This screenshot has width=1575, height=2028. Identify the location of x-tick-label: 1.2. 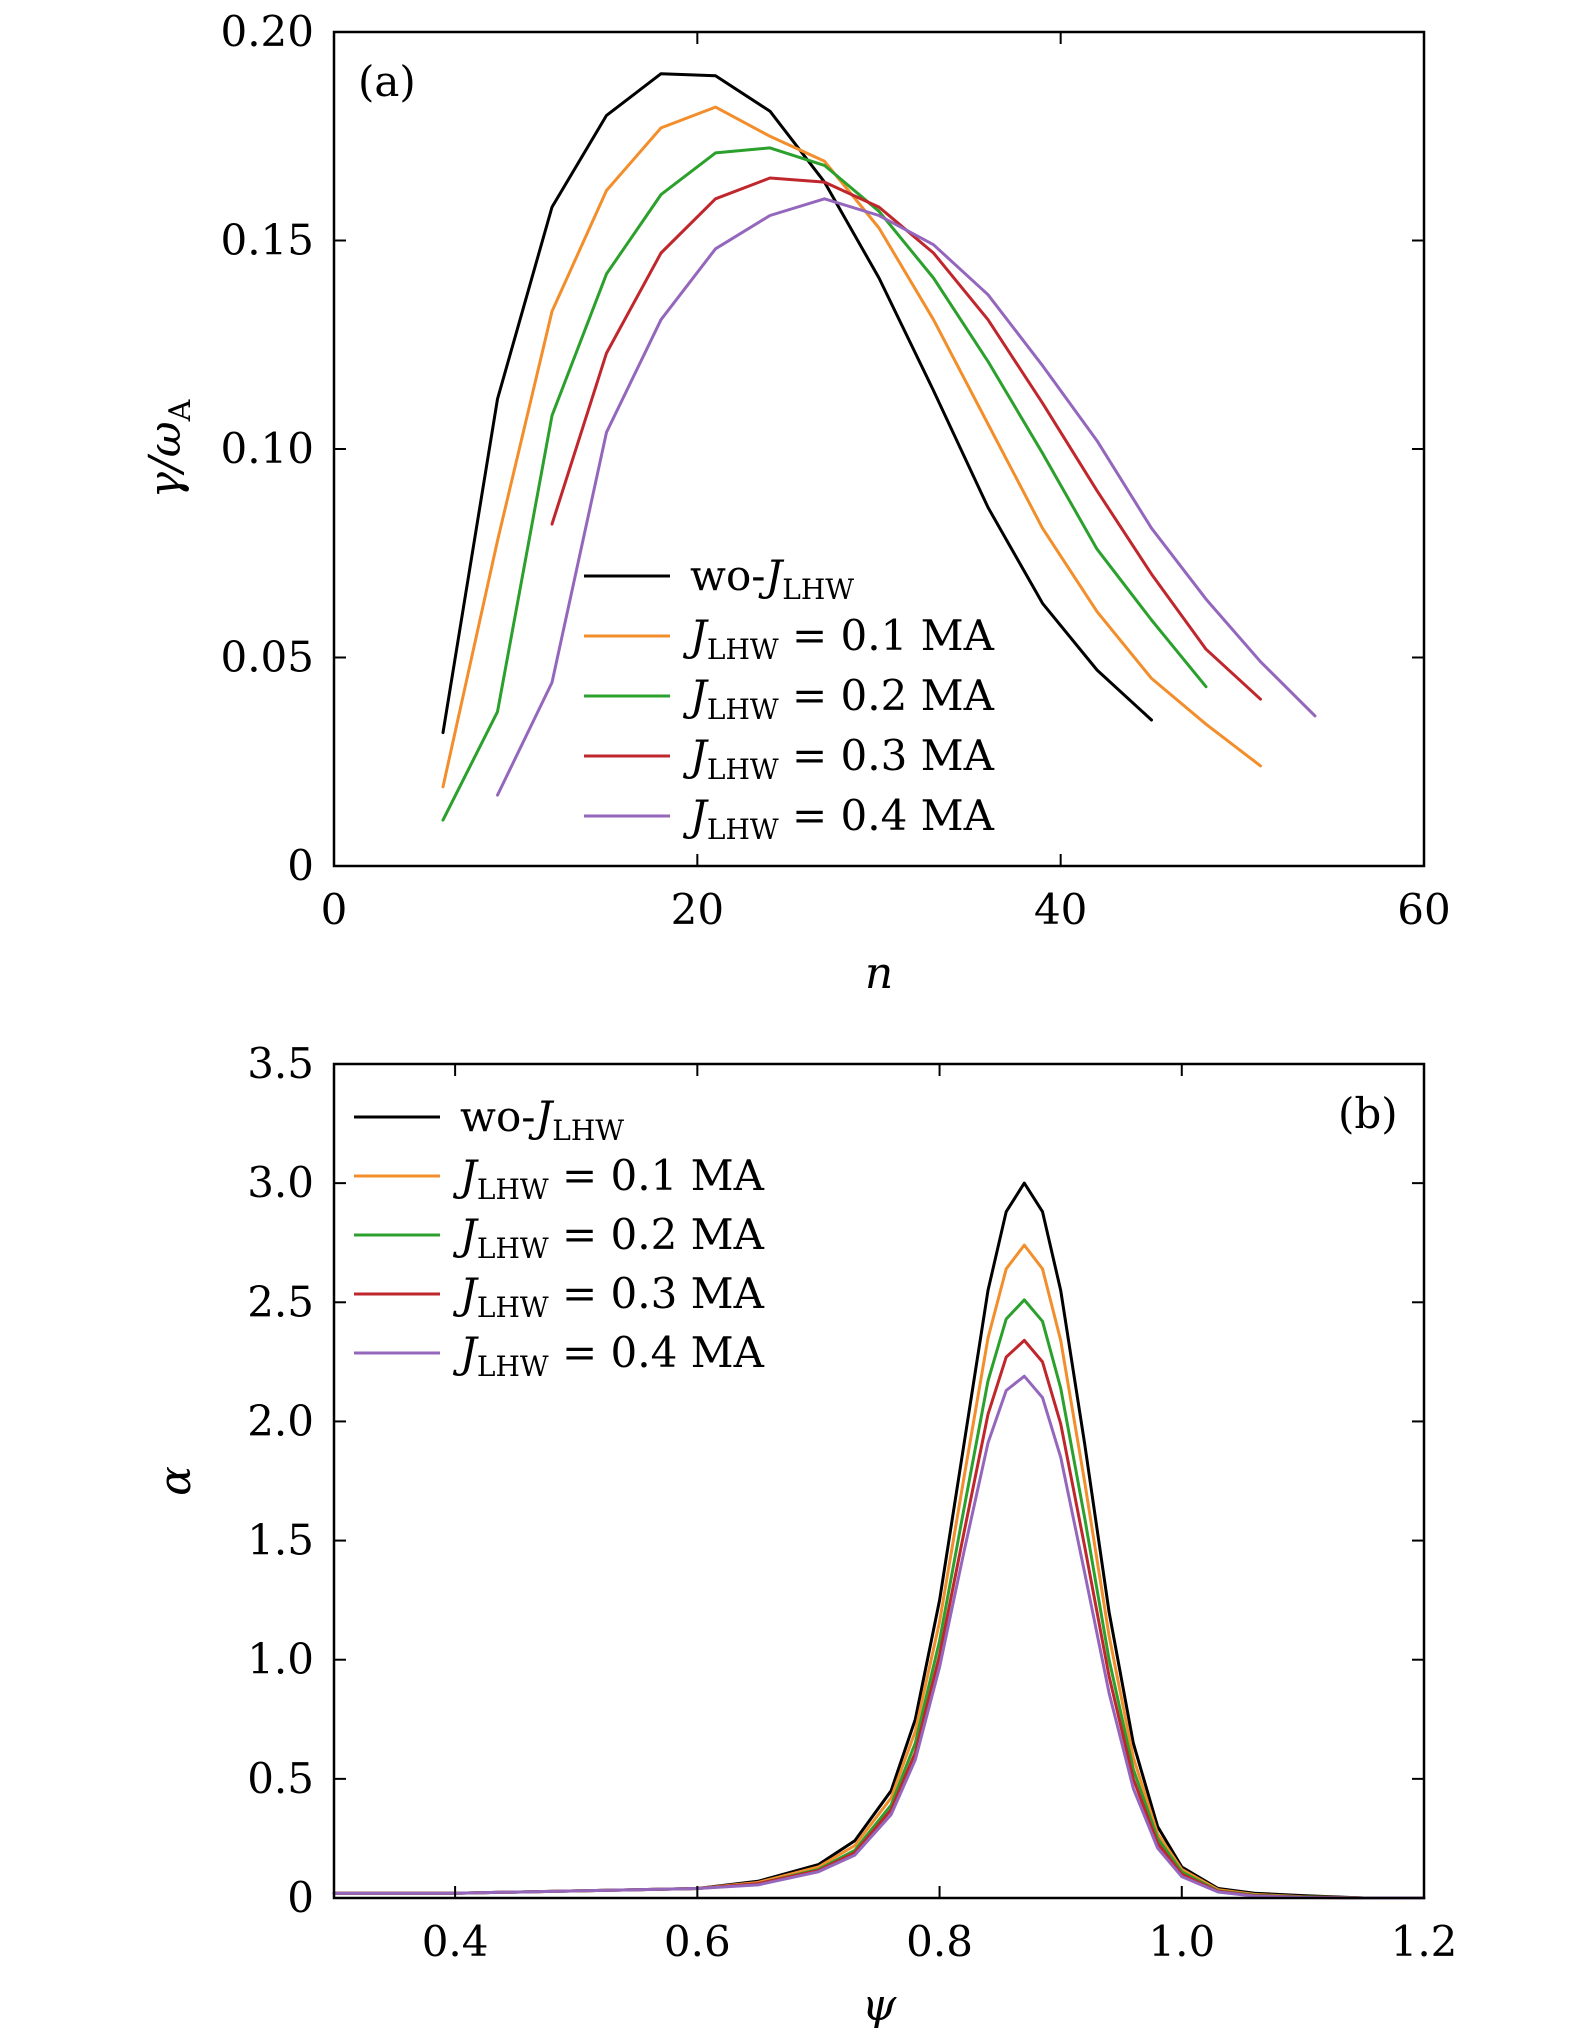
(1424, 1941).